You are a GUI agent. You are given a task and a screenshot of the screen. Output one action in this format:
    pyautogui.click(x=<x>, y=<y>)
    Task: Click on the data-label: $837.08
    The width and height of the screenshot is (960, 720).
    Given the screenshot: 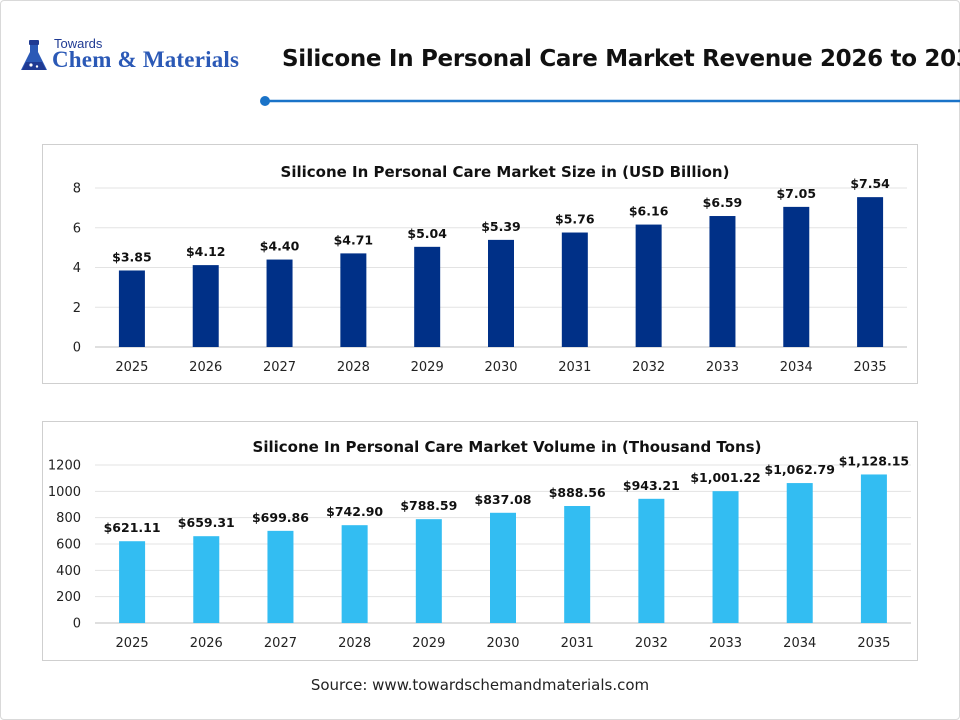 What is the action you would take?
    pyautogui.click(x=503, y=499)
    